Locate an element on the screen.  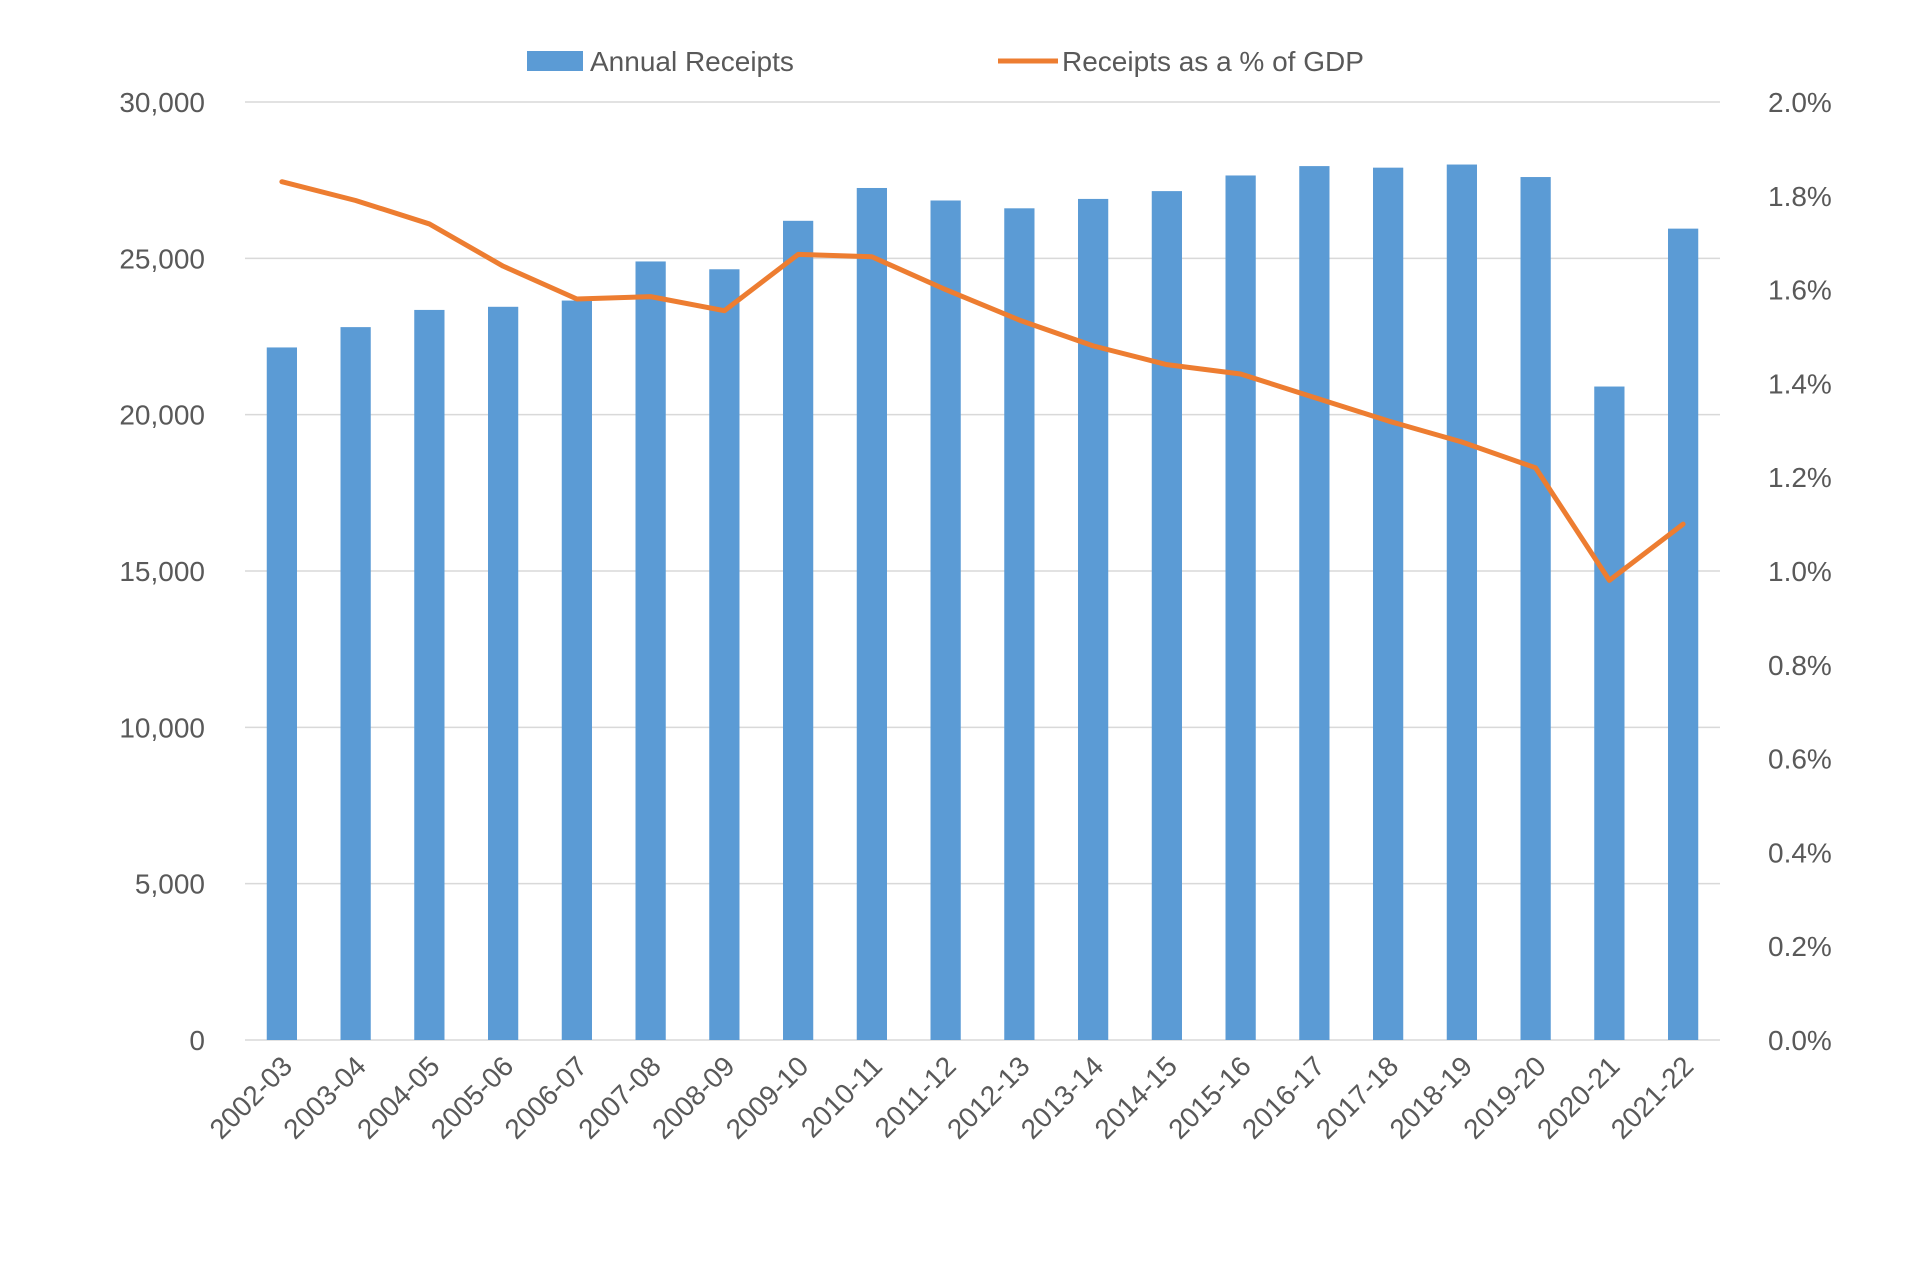
legend-swatch-annual-receipts is located at coordinates (555, 61).